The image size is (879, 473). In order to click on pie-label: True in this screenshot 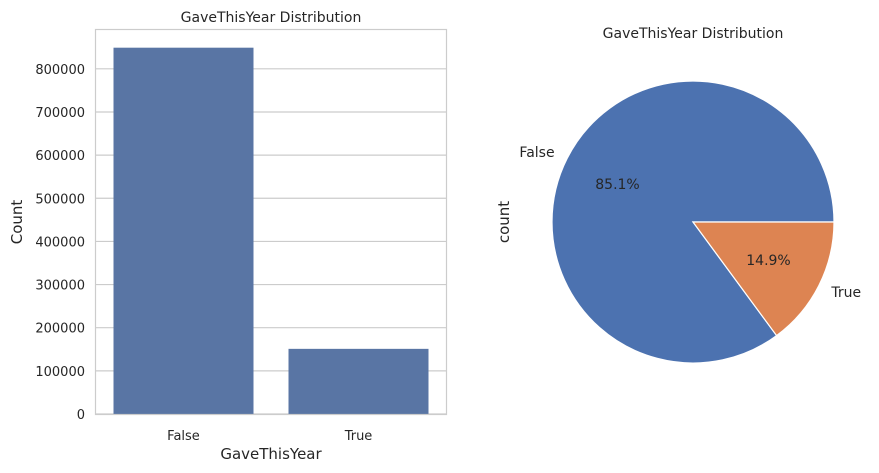, I will do `click(845, 293)`.